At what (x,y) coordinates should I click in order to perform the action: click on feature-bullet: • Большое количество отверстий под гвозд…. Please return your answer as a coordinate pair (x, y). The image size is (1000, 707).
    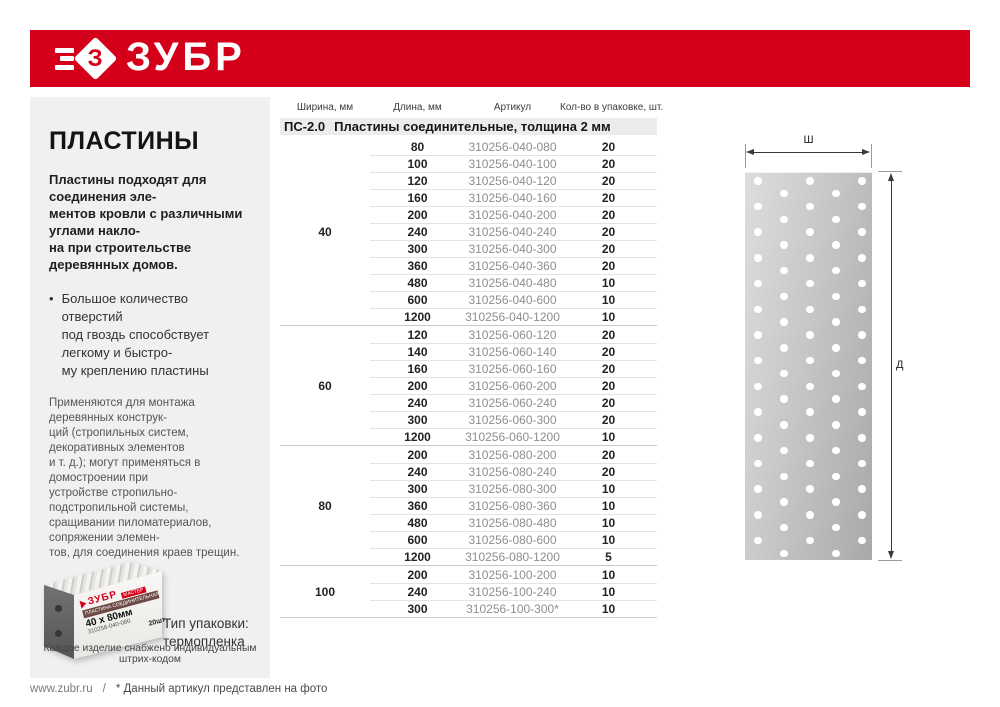
    Looking at the image, I should click on (150, 335).